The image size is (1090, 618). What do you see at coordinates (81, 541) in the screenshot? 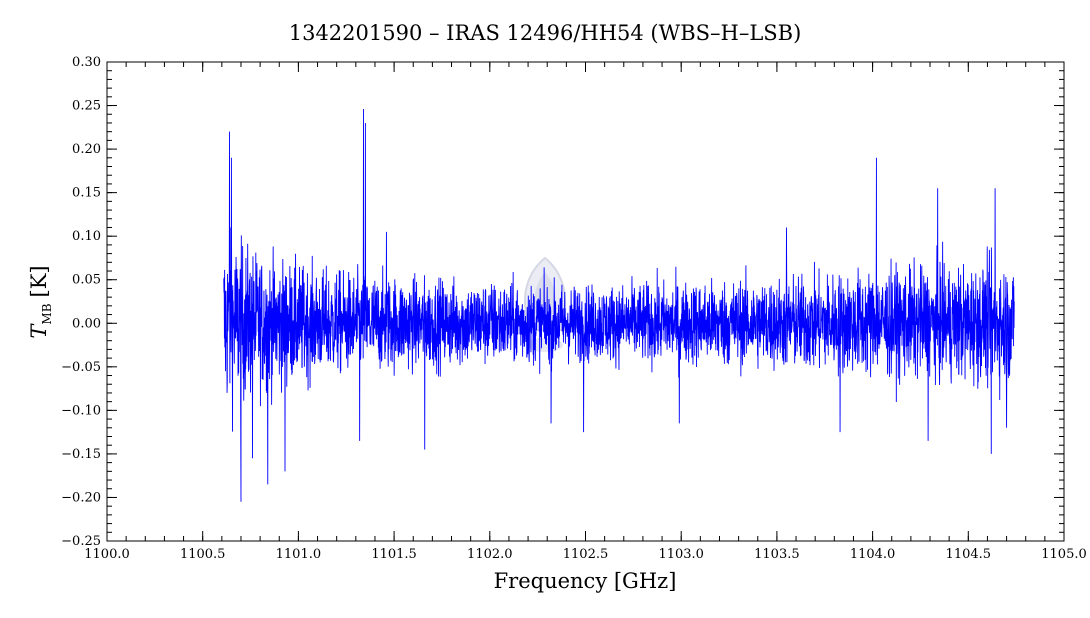
I see `y-tick-label: −0.25` at bounding box center [81, 541].